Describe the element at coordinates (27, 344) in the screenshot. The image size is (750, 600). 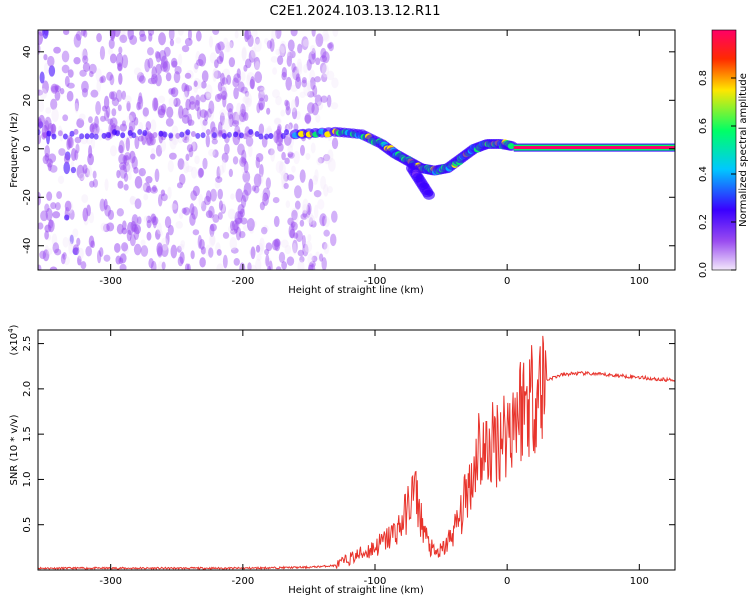
I see `snr-y-tick-label: 2.5` at that location.